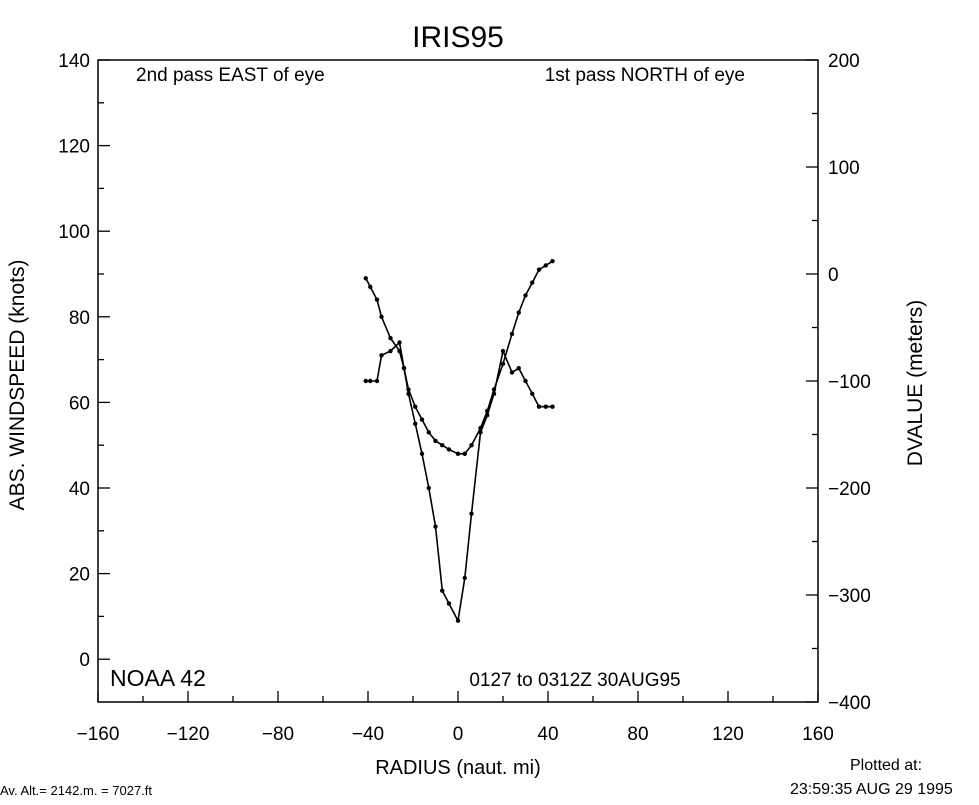  I want to click on y2-axis-label: DVALUE (meters), so click(915, 383).